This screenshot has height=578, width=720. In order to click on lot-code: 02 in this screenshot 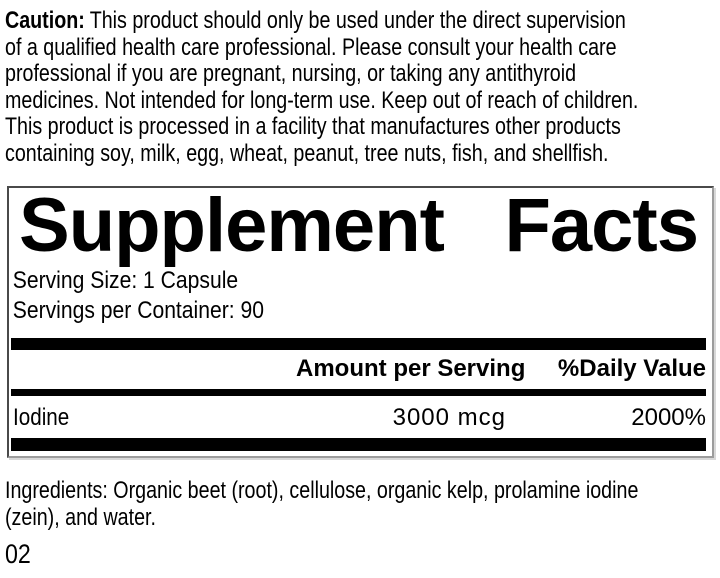, I will do `click(18, 554)`.